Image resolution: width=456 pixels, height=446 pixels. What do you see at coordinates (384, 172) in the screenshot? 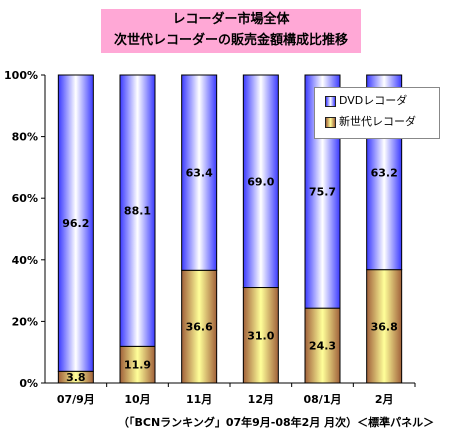
I see `data-label-dvd: 63.2` at bounding box center [384, 172].